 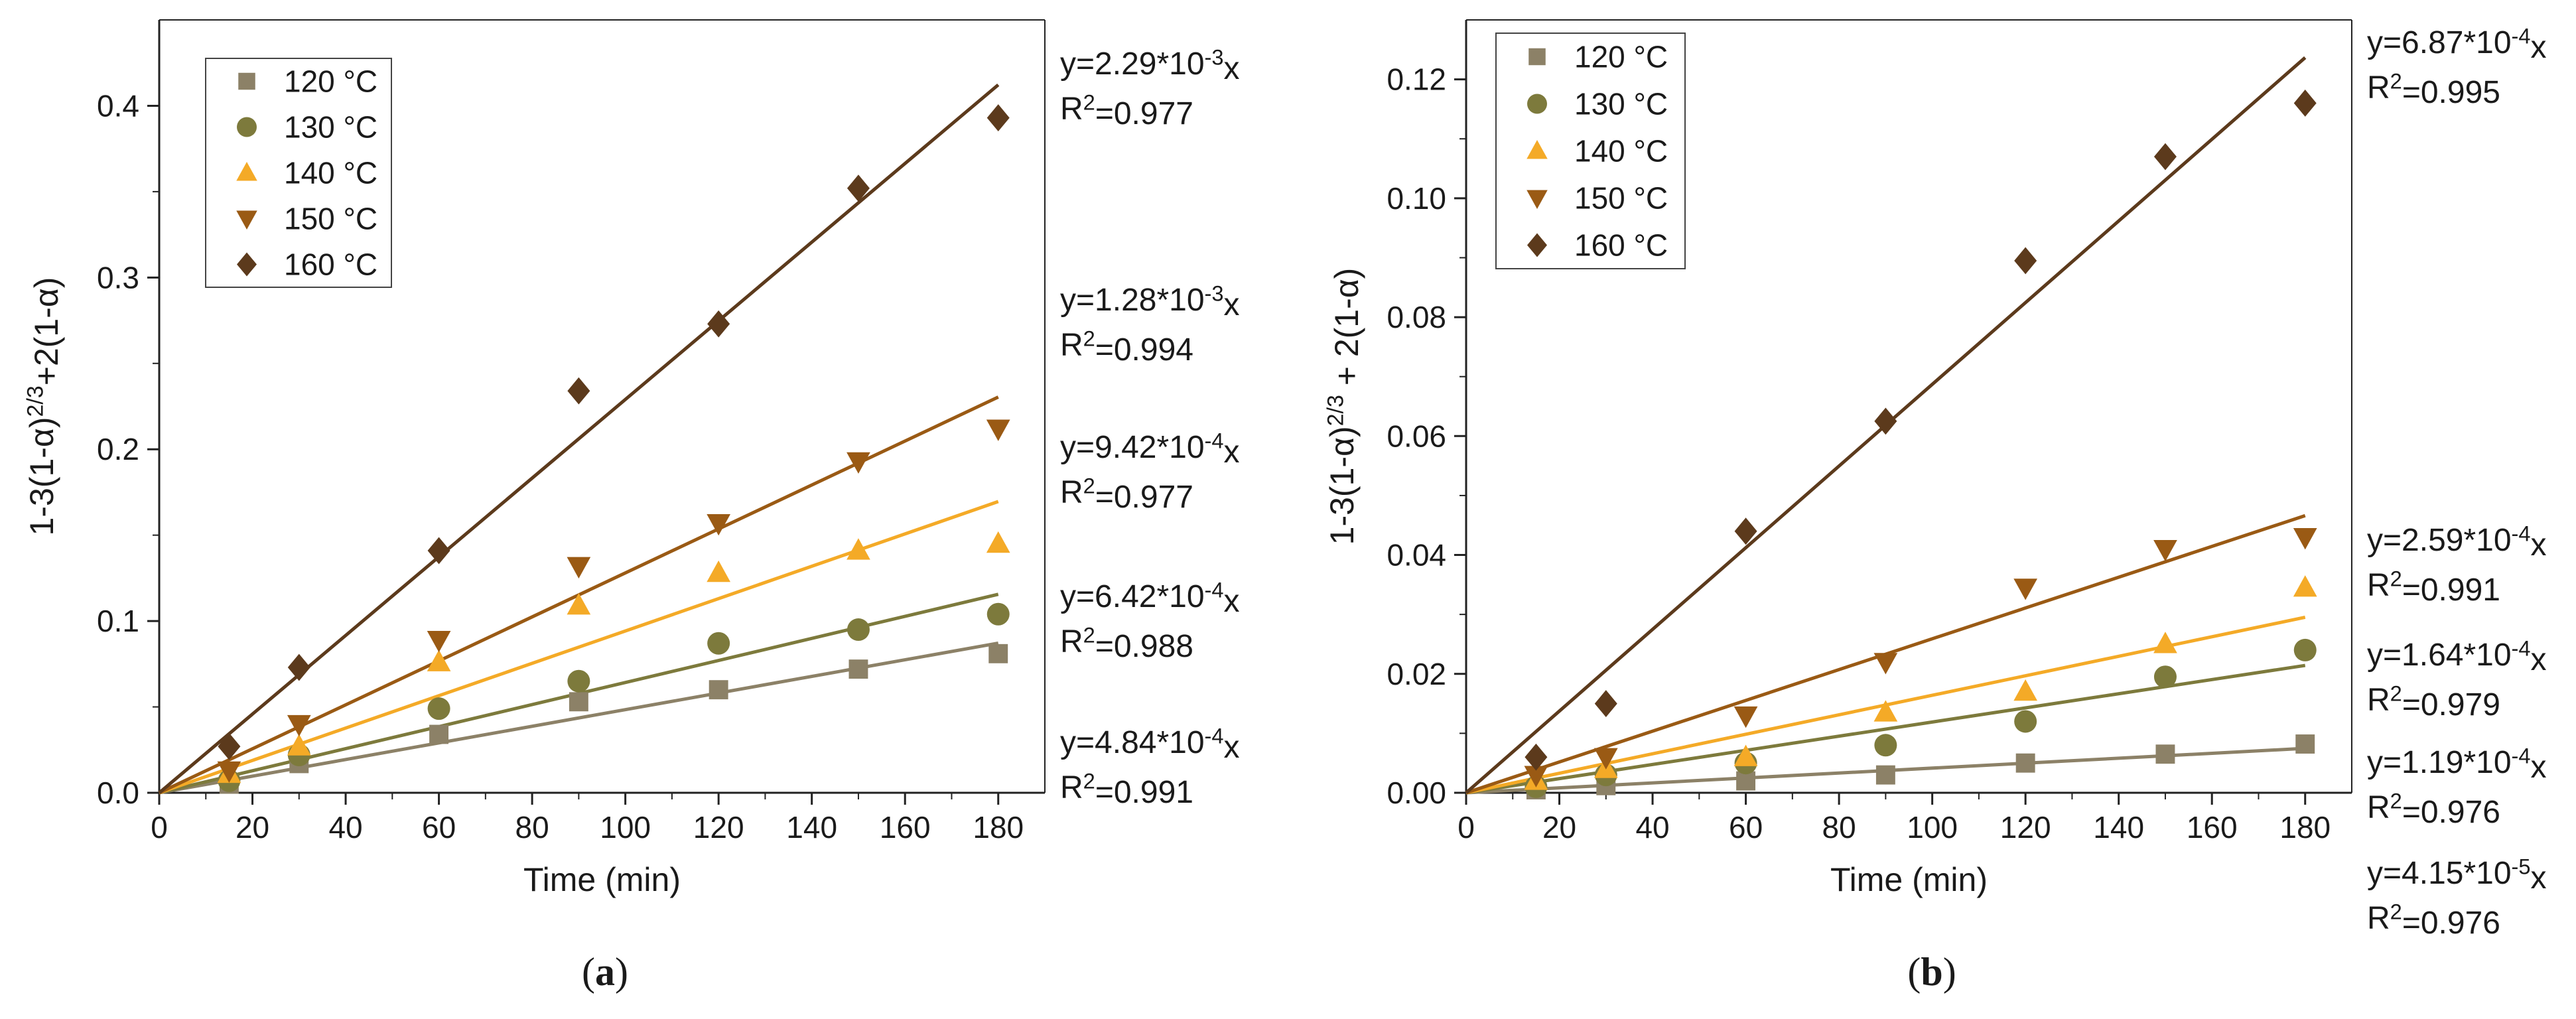 What do you see at coordinates (1931, 972) in the screenshot?
I see `panel-label: (b)` at bounding box center [1931, 972].